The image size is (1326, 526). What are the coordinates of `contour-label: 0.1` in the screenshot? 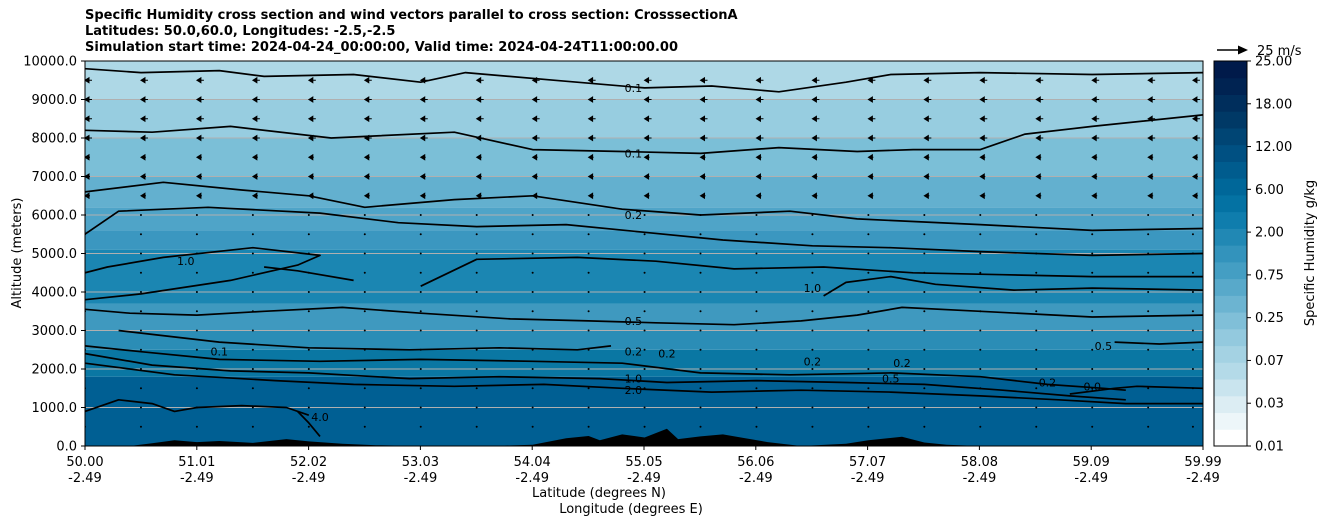 It's located at (220, 352).